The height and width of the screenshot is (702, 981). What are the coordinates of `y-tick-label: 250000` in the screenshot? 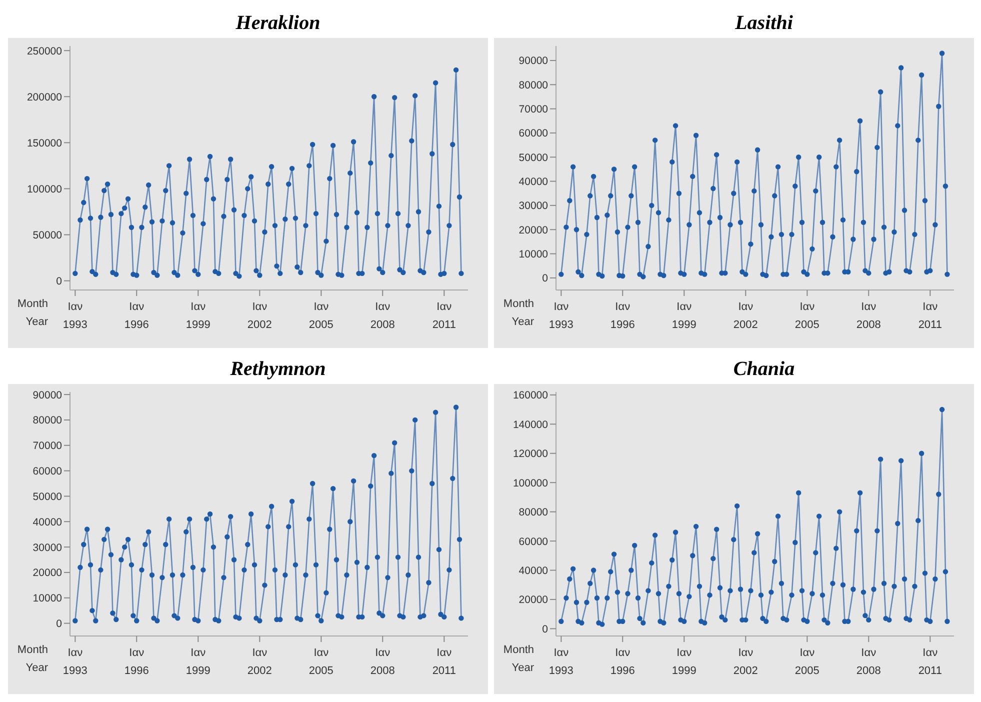 It's located at (44, 51).